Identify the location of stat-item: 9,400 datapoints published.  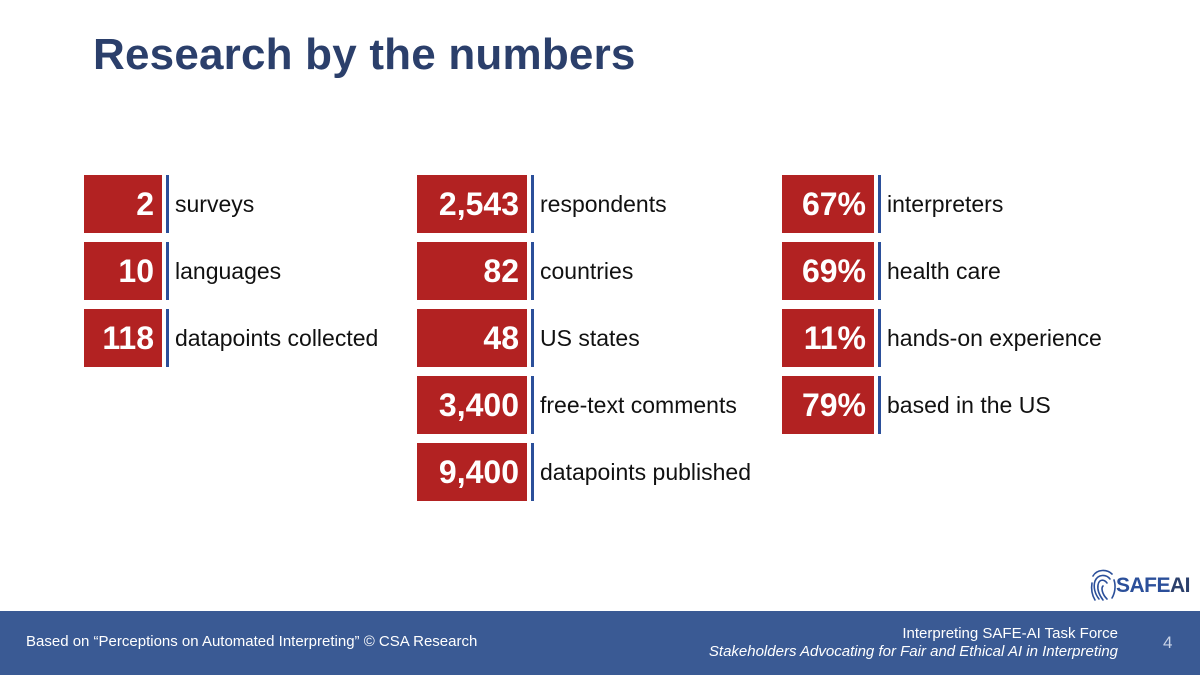
(584, 472).